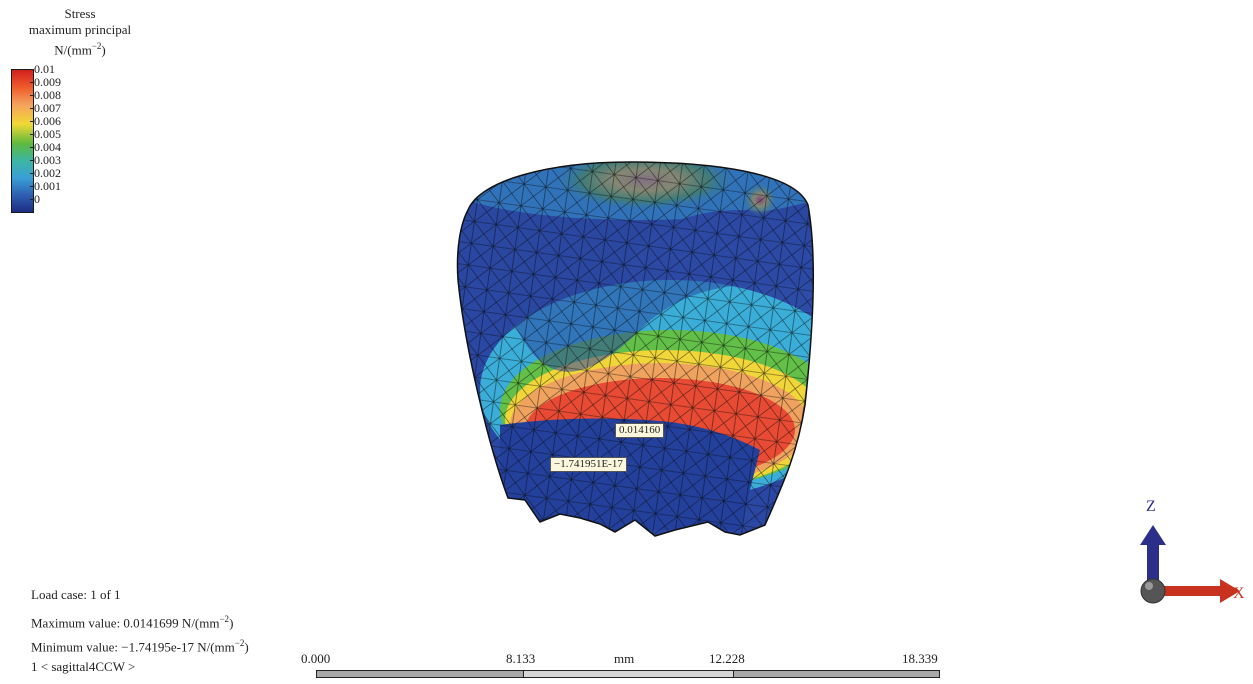 The height and width of the screenshot is (684, 1253). What do you see at coordinates (47, 186) in the screenshot?
I see `legend-tick: 0.001` at bounding box center [47, 186].